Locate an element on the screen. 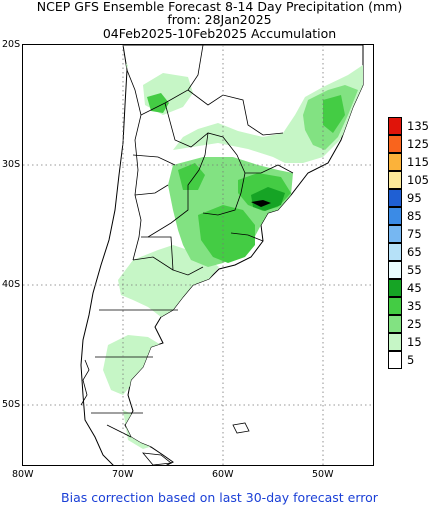 The image size is (439, 507). legend-label: 85 is located at coordinates (414, 216).